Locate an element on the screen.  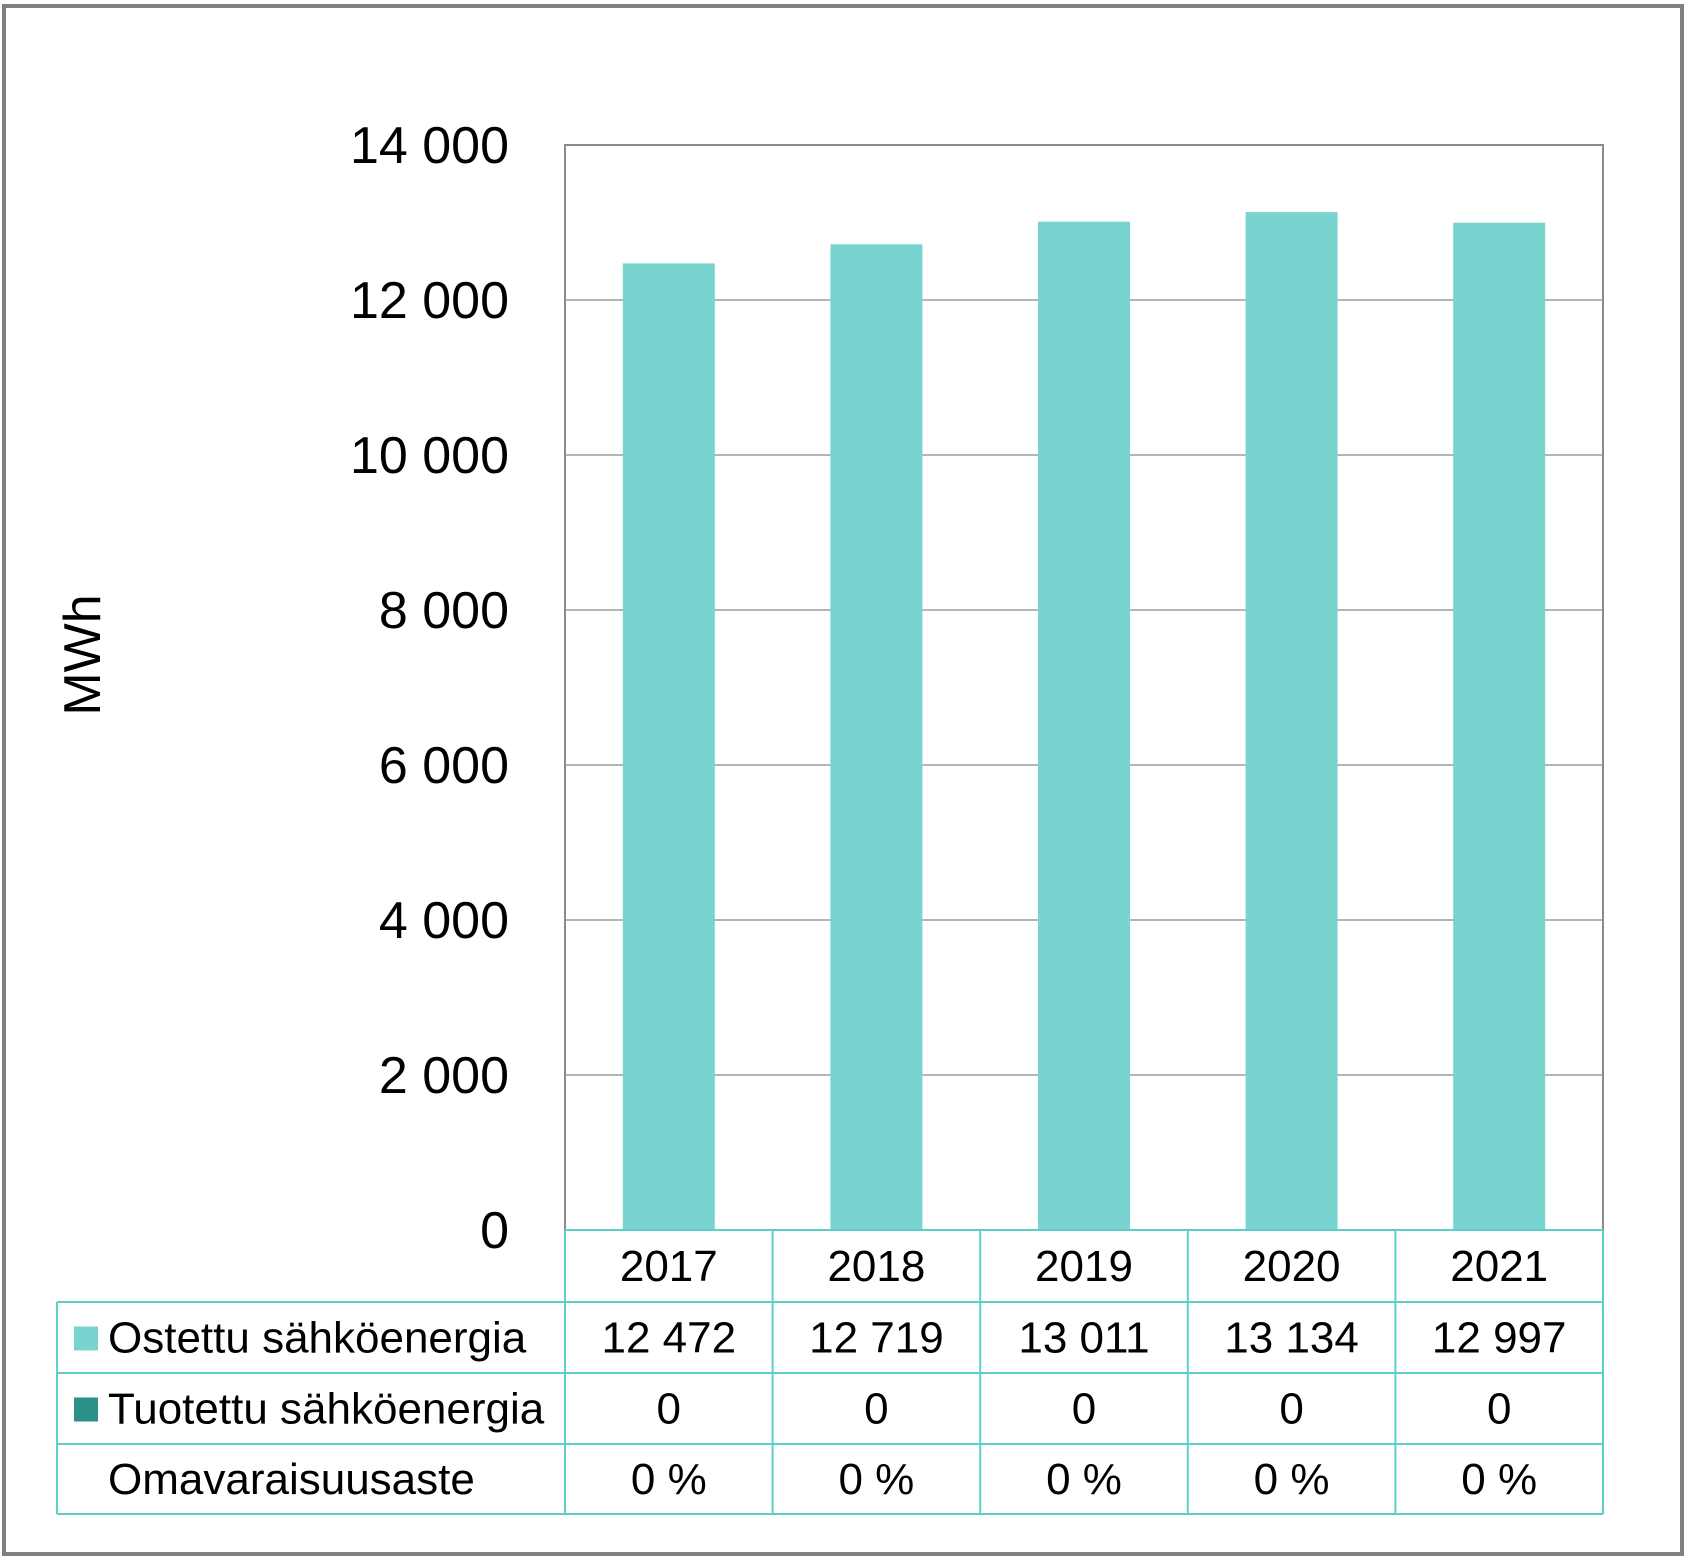
y-tick-label: 4 000 is located at coordinates (444, 921).